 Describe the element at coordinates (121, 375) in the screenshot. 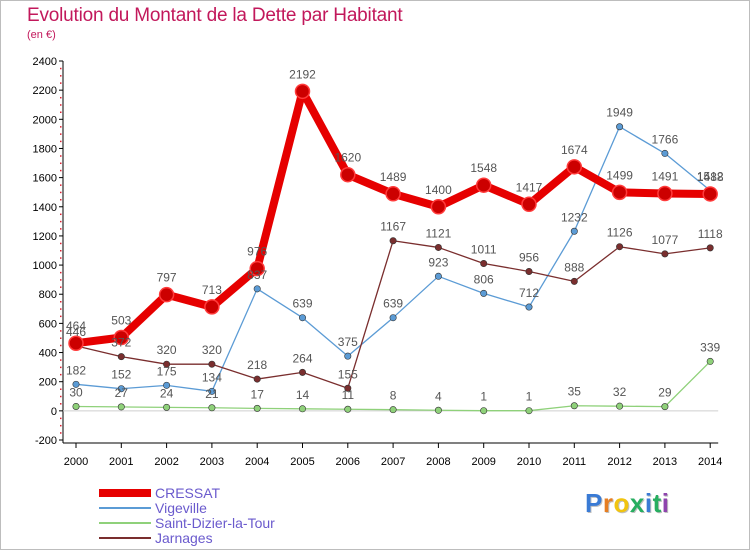

I see `data-label: 152` at that location.